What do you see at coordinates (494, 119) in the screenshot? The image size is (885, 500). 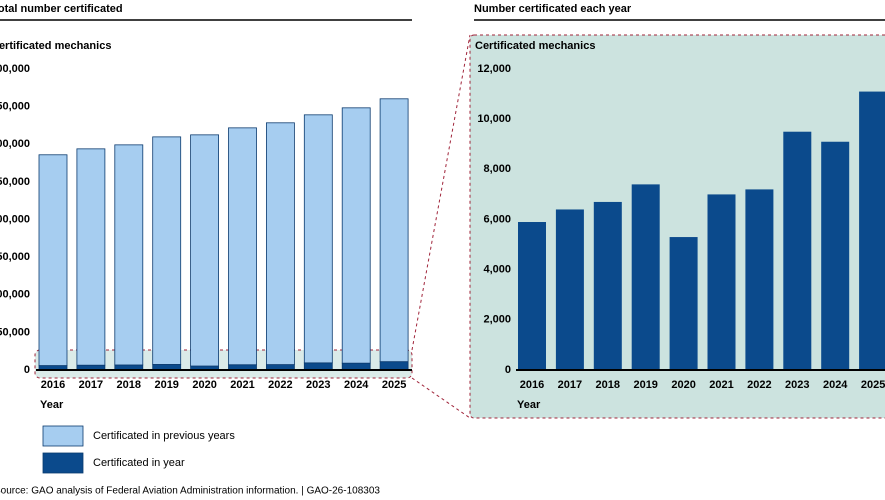 I see `y-tick-label: 10,000` at bounding box center [494, 119].